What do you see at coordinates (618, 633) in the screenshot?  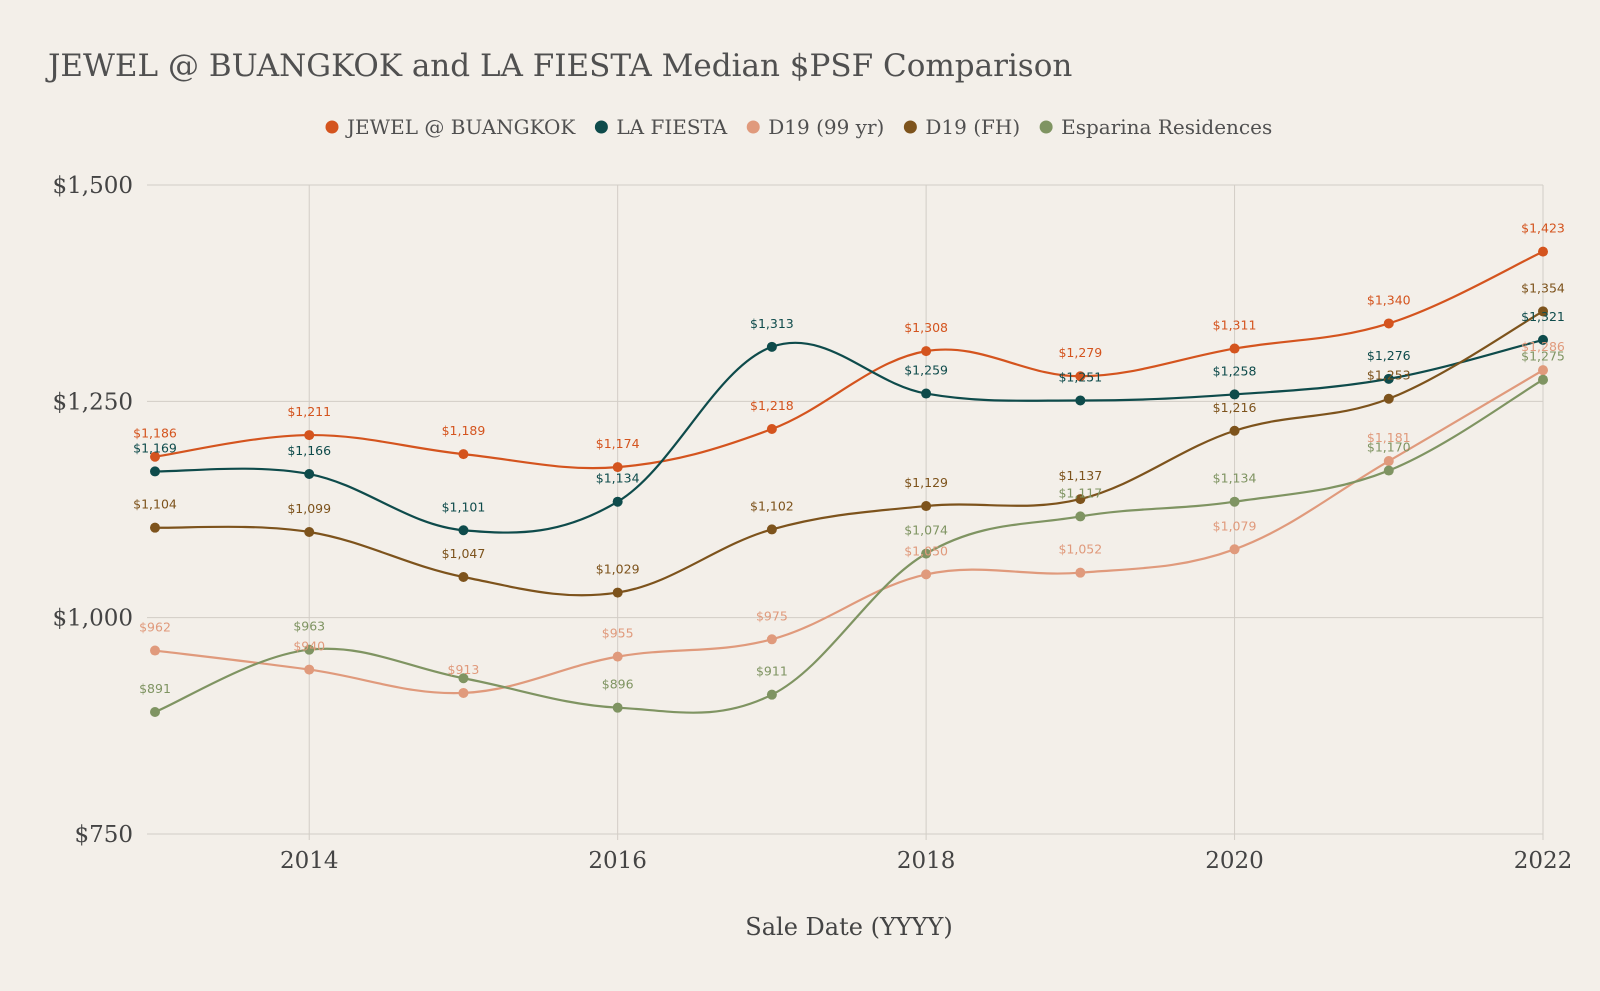 I see `data-label: $955` at bounding box center [618, 633].